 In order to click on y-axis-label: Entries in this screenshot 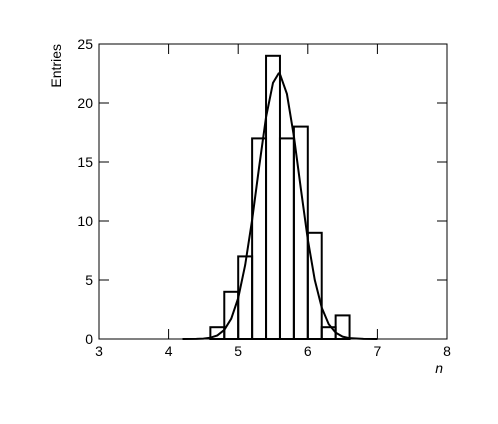, I will do `click(56, 66)`.